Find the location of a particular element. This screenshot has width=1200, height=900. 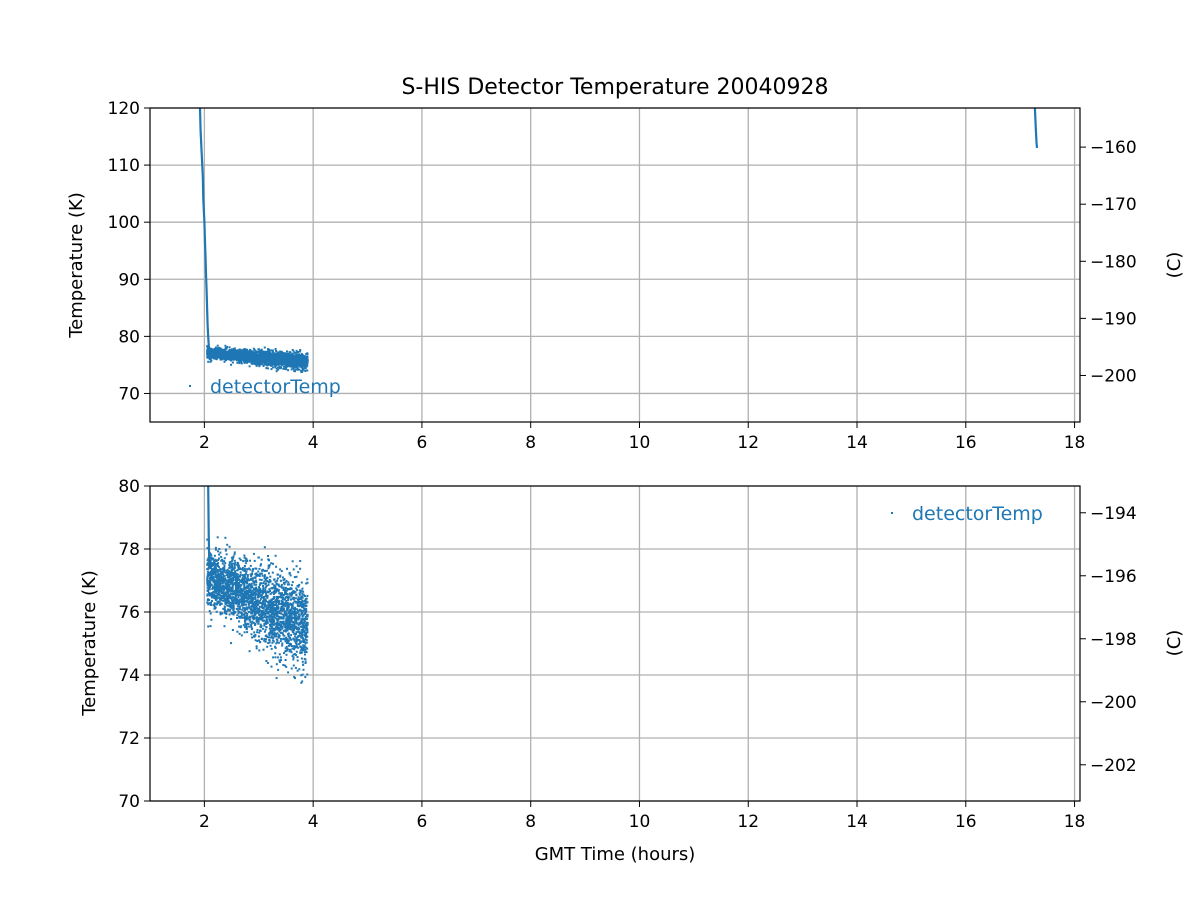

top-right-tick-label: −160 is located at coordinates (1113, 148).